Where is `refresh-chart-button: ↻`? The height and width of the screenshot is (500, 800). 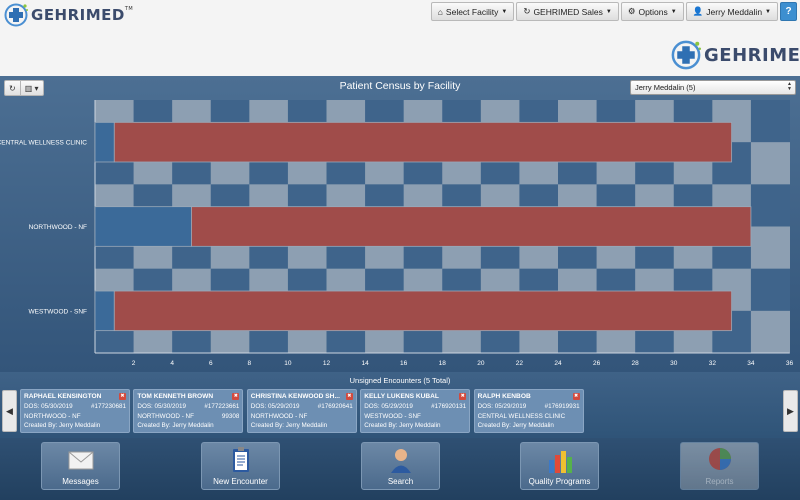 refresh-chart-button: ↻ is located at coordinates (12, 88).